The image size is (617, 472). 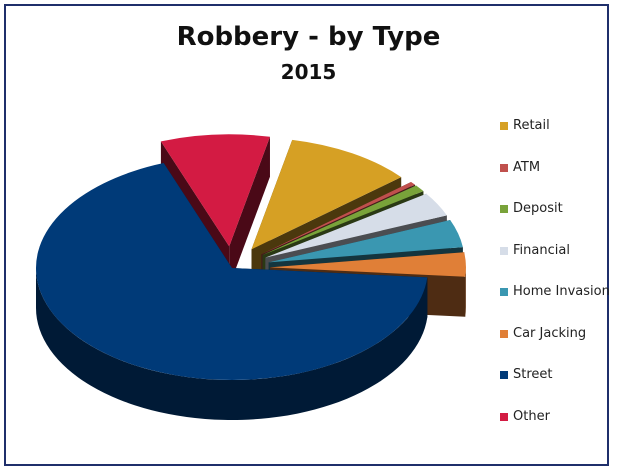 I want to click on legend-item-atm: ATM, so click(x=556, y=181).